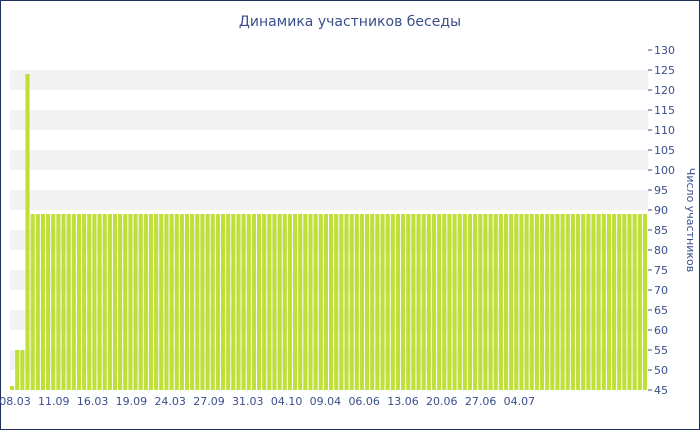 The image size is (700, 430). What do you see at coordinates (248, 401) in the screenshot?
I see `x-tick-label: 31.03` at bounding box center [248, 401].